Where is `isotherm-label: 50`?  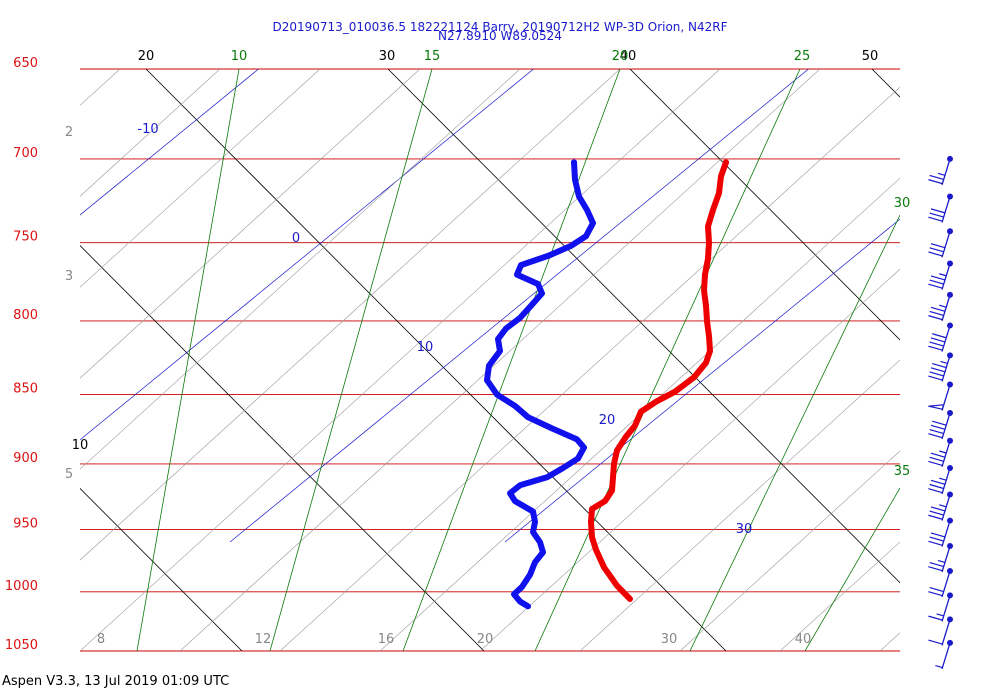
isotherm-label: 50 is located at coordinates (870, 56).